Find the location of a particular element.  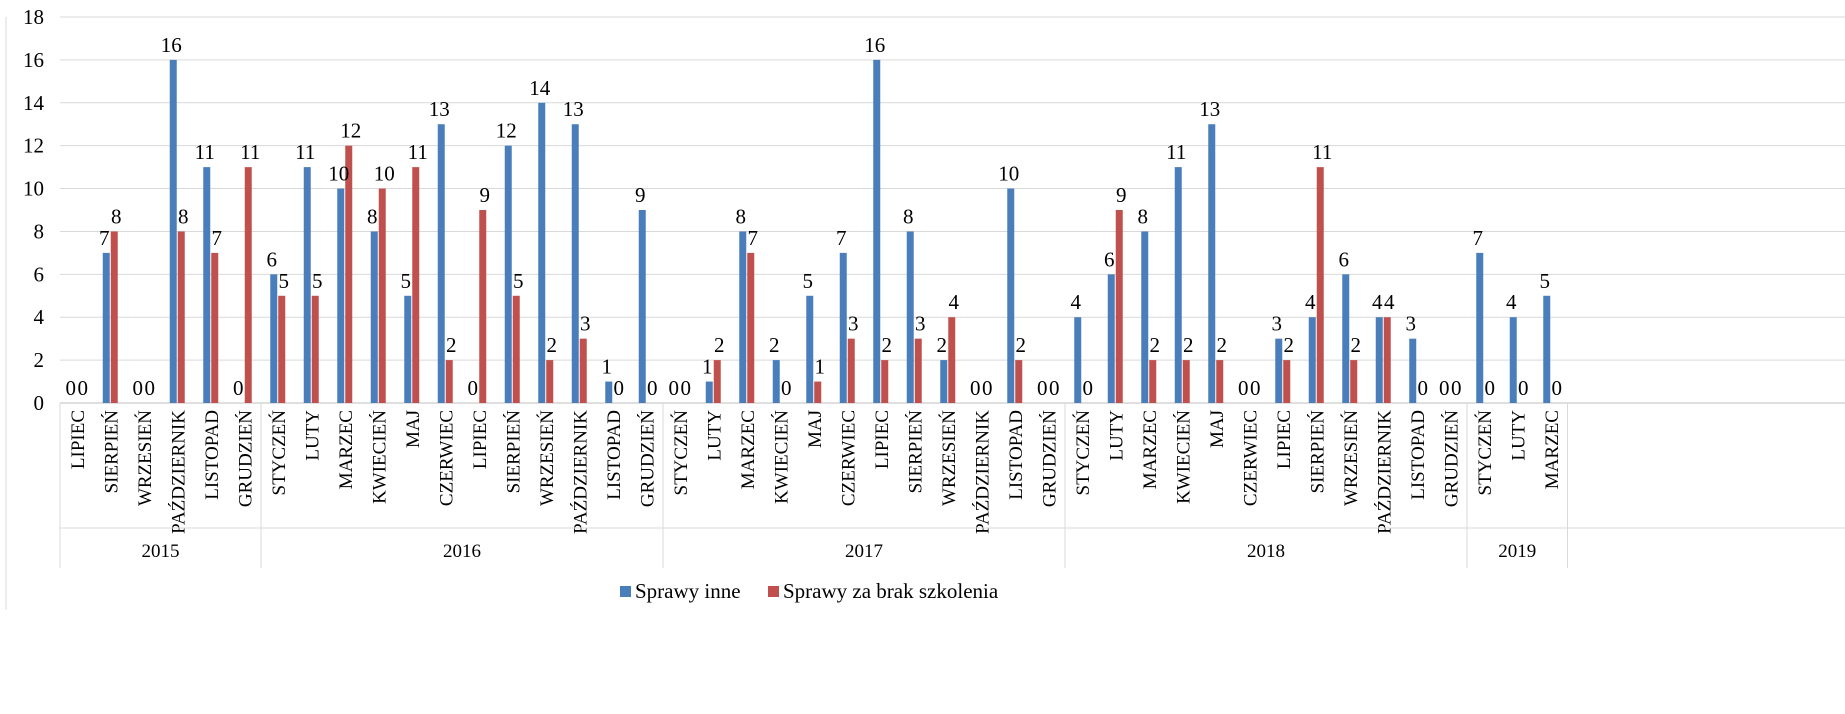

category-label: PAŹDZIERNIK is located at coordinates (178, 472).